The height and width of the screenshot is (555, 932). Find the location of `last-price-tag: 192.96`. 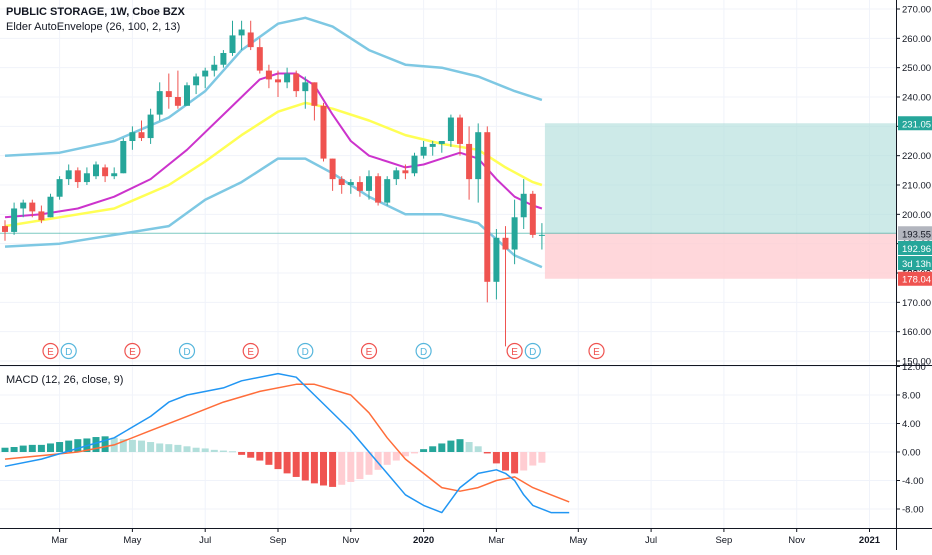

last-price-tag: 192.96 is located at coordinates (915, 247).